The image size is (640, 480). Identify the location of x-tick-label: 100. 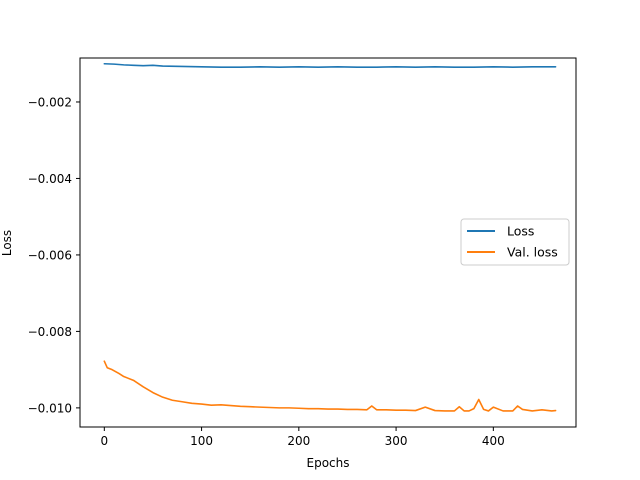
(201, 441).